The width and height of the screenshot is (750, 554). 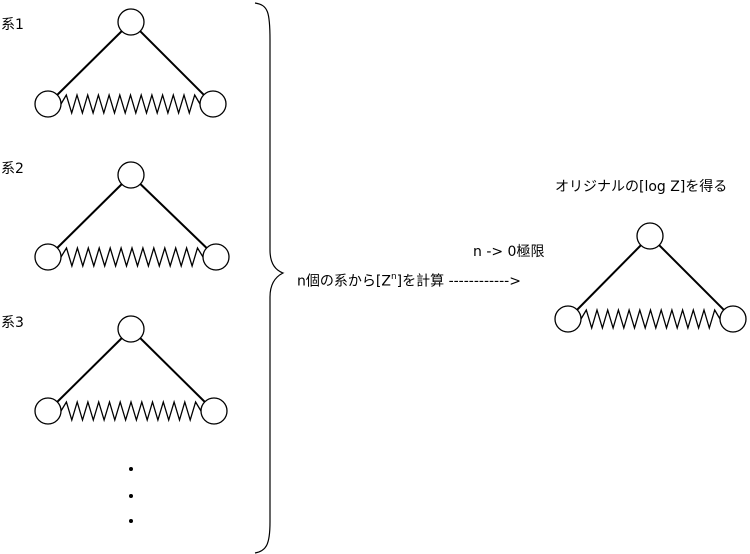 I want to click on dashed-arrow: ------------>, so click(x=484, y=281).